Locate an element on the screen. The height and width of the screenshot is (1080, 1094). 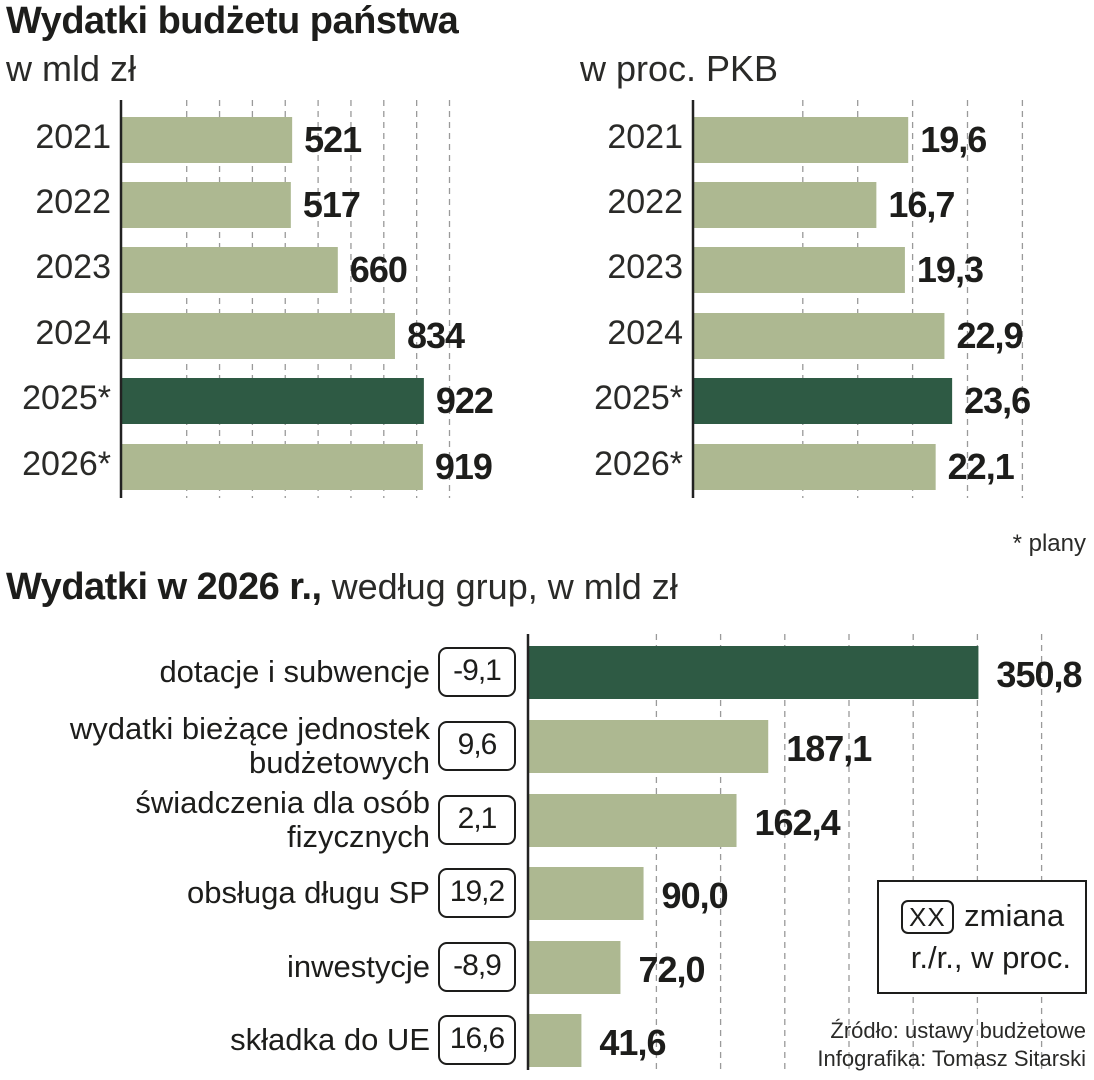
chart2-value-label: 19,3 is located at coordinates (950, 269).